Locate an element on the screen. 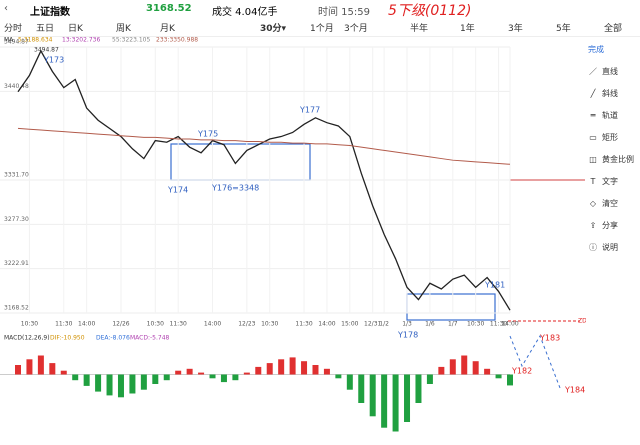 Image resolution: width=640 pixels, height=445 pixels. tool-label: 轨道 is located at coordinates (610, 115).